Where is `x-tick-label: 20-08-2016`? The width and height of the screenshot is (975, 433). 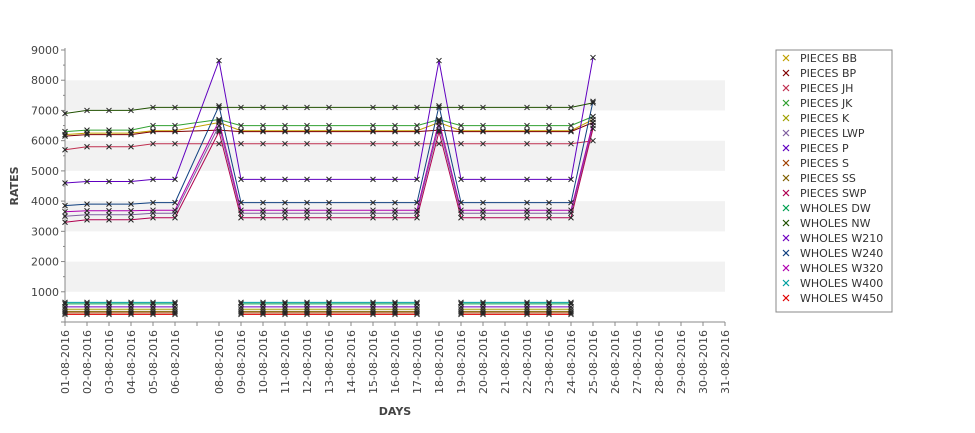
x-tick-label: 20-08-2016 is located at coordinates (483, 362).